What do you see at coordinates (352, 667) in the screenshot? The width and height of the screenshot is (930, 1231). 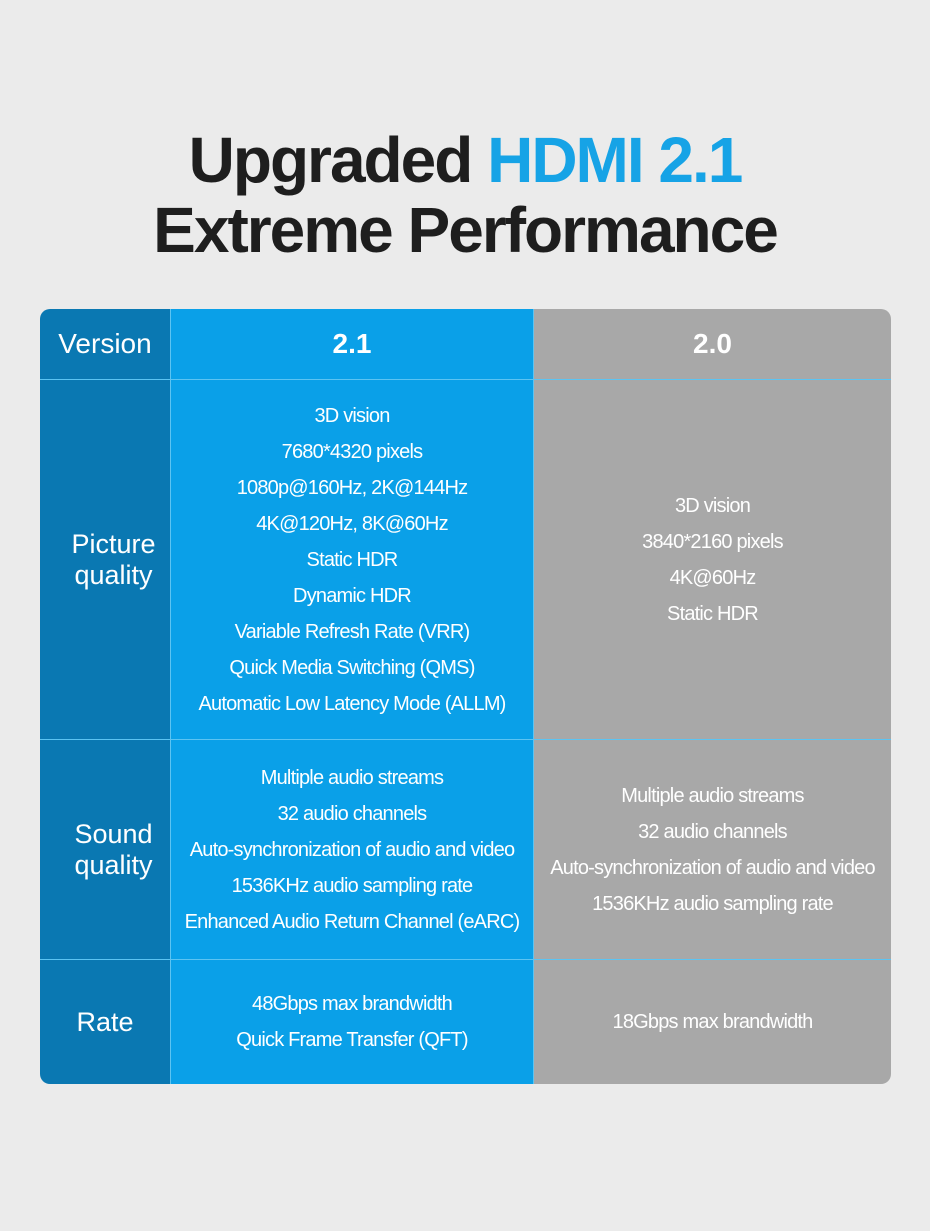 I see `feature-item: Quick Media Switching (QMS)` at bounding box center [352, 667].